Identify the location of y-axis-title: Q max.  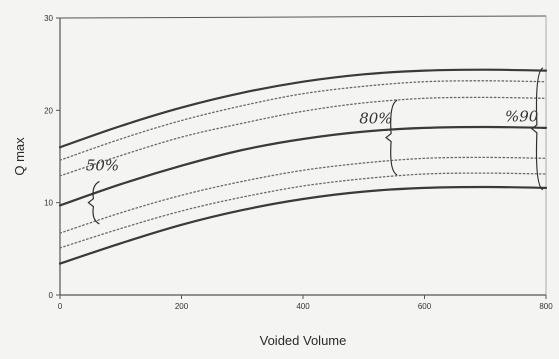
(19, 156).